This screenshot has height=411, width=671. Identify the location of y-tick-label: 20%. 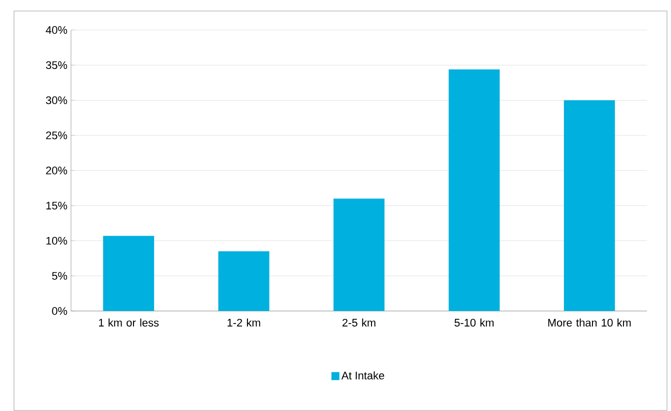
(57, 170).